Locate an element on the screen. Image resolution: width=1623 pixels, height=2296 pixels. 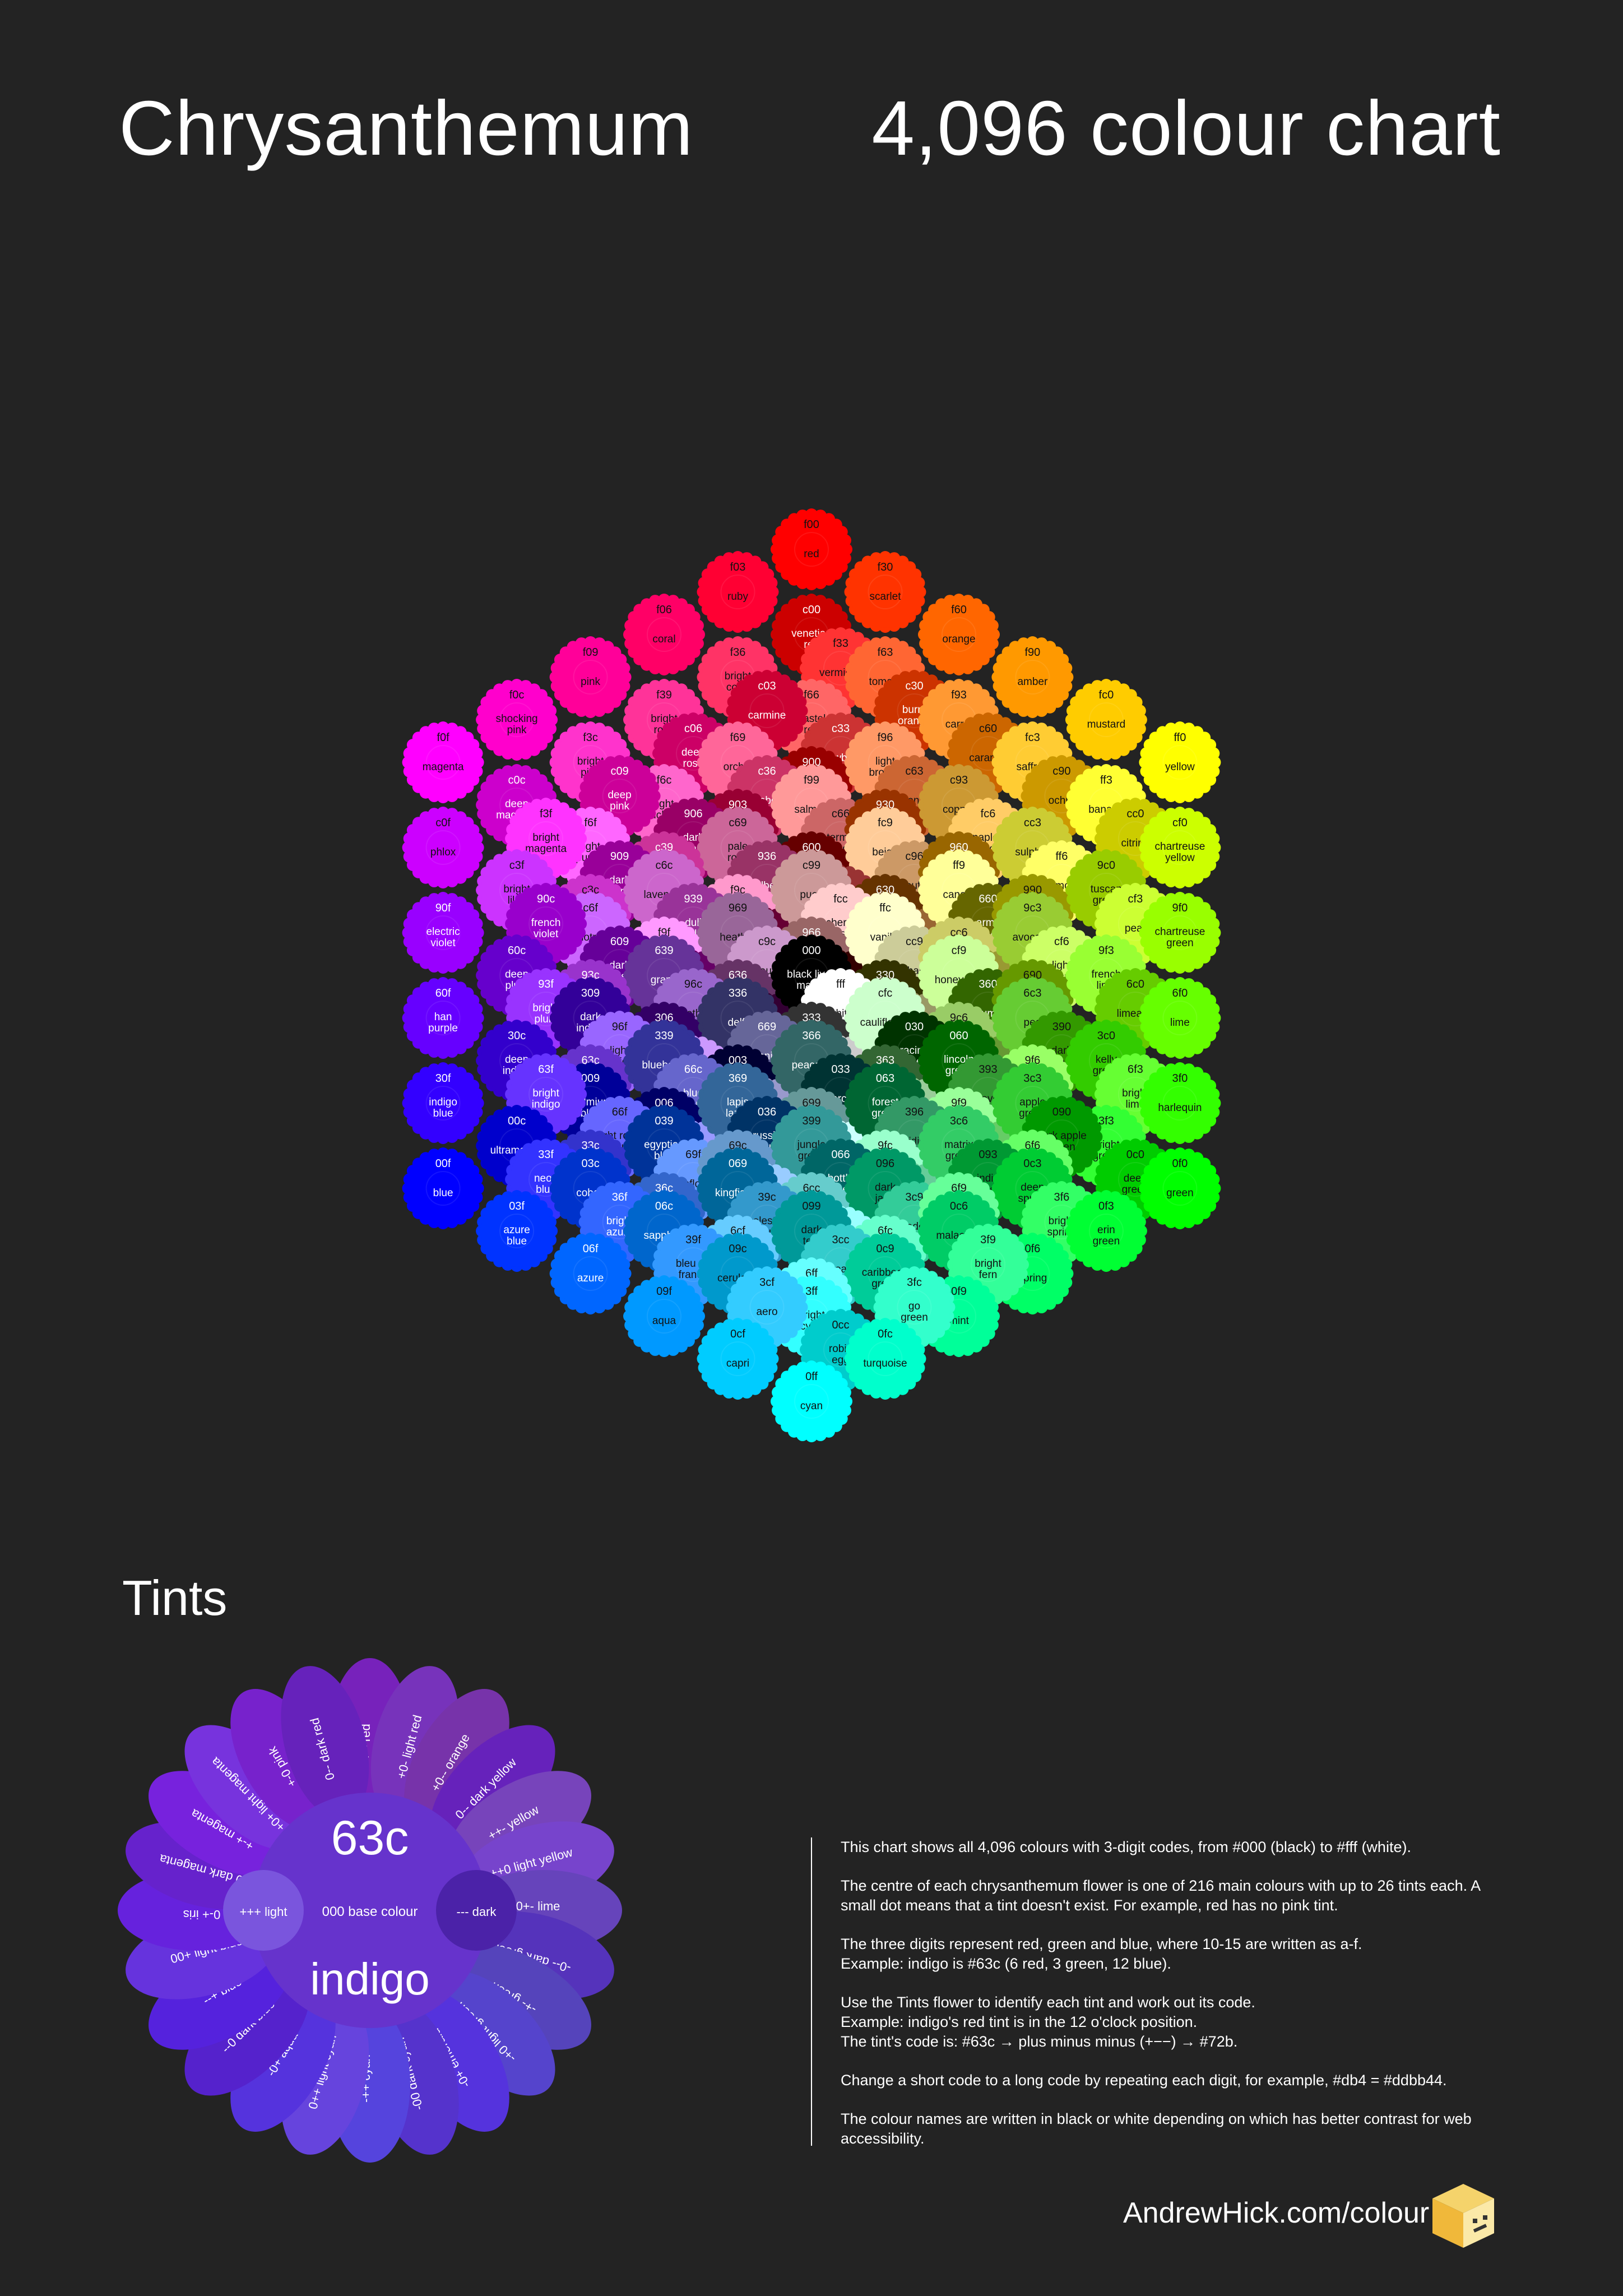
flower-name: orange is located at coordinates (958, 639).